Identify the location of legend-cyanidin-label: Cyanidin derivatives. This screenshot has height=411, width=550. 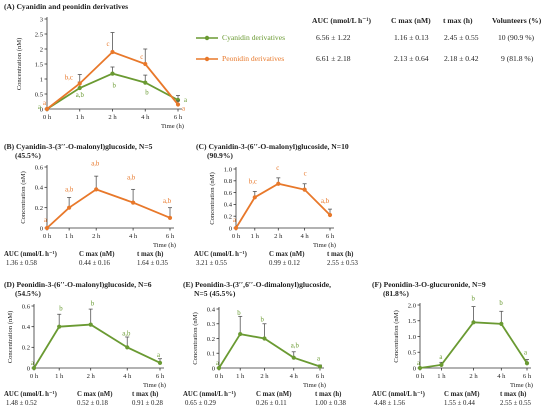
(254, 37).